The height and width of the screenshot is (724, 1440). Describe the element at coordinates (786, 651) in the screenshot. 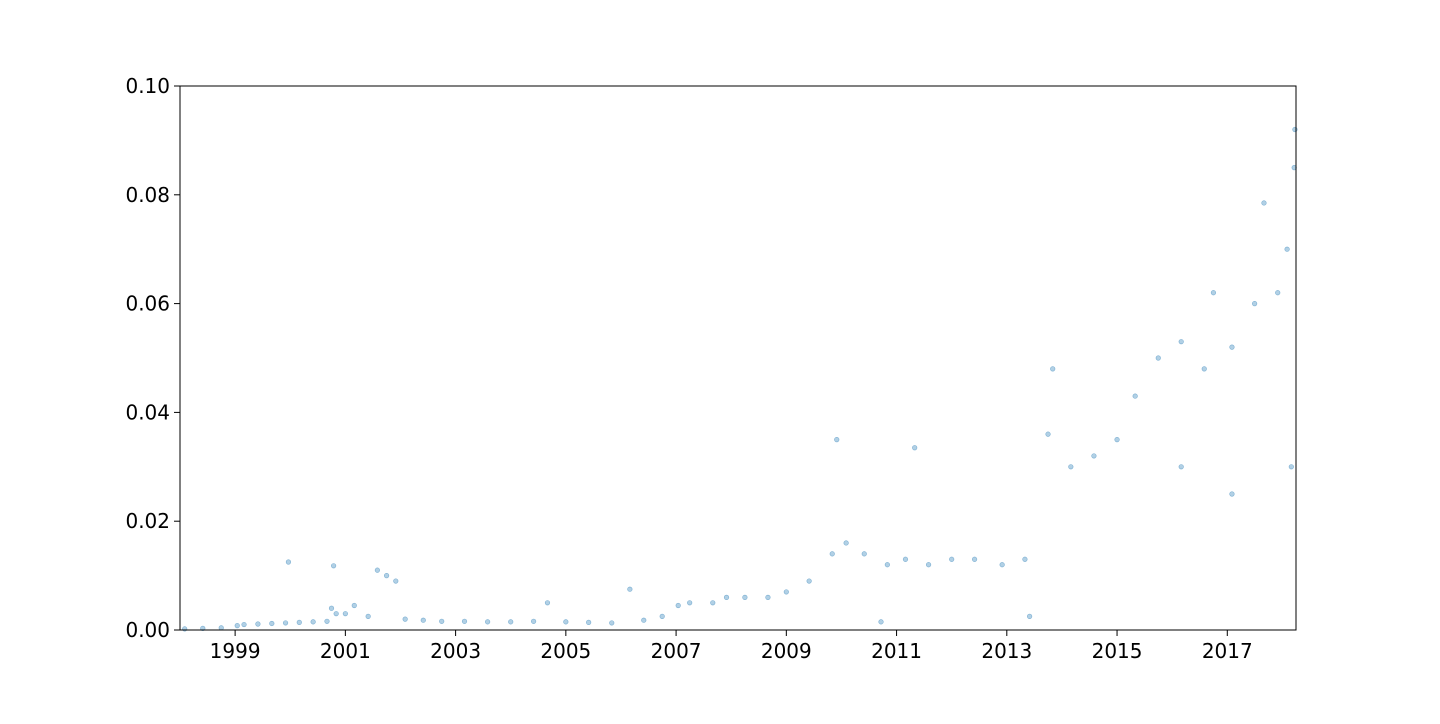

I see `x-tick-label: 2009` at that location.